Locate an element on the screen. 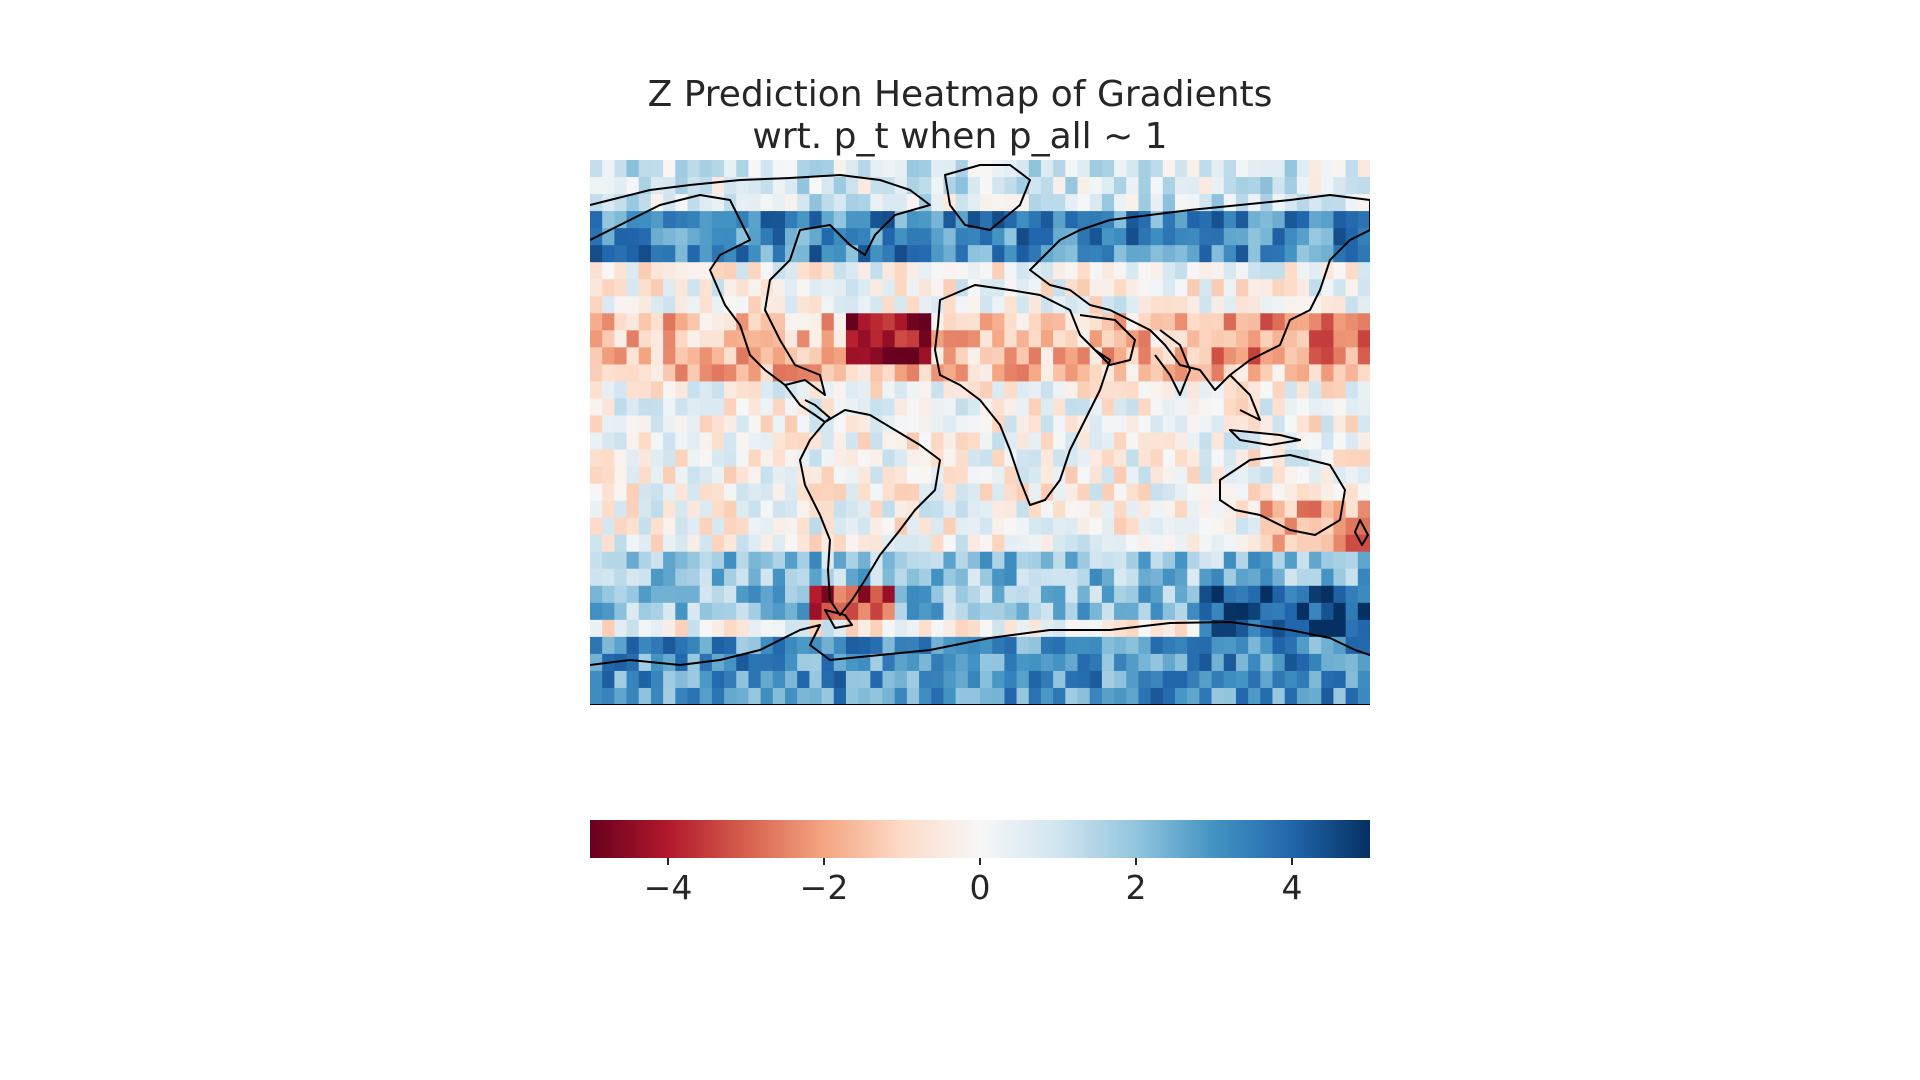  colorbar-tick-label: 0 is located at coordinates (980, 887).